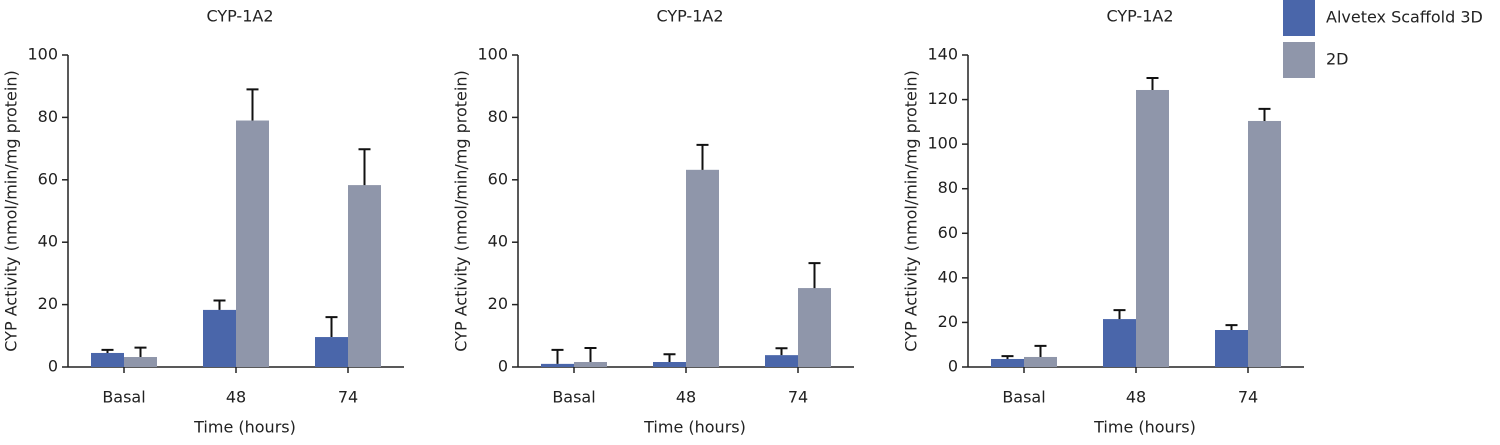  I want to click on y-tick-label: 120, so click(942, 98).